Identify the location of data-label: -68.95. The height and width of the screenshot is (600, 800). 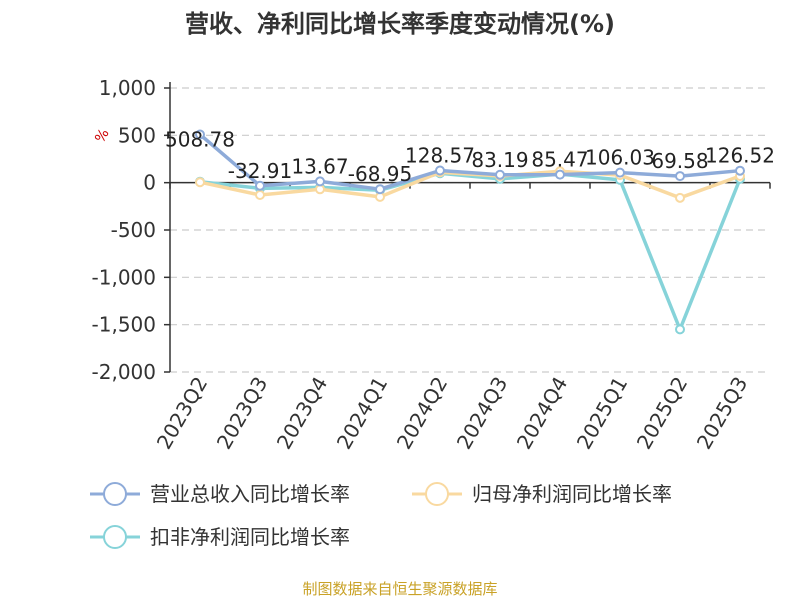
(380, 174).